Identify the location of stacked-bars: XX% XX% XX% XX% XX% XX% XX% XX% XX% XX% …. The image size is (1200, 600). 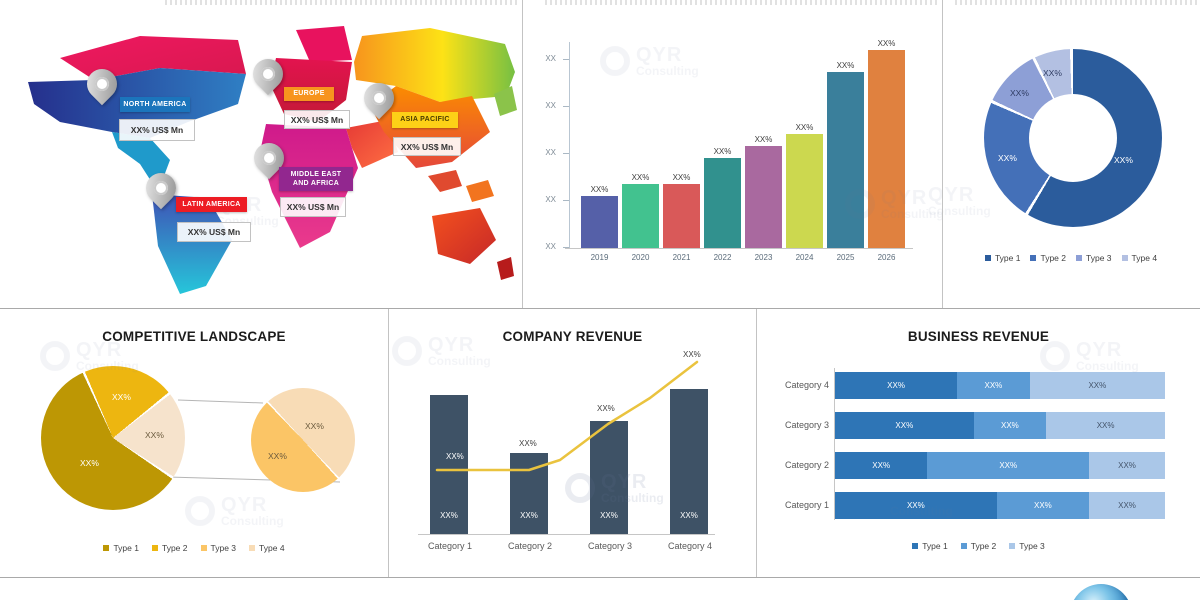
(1000, 452).